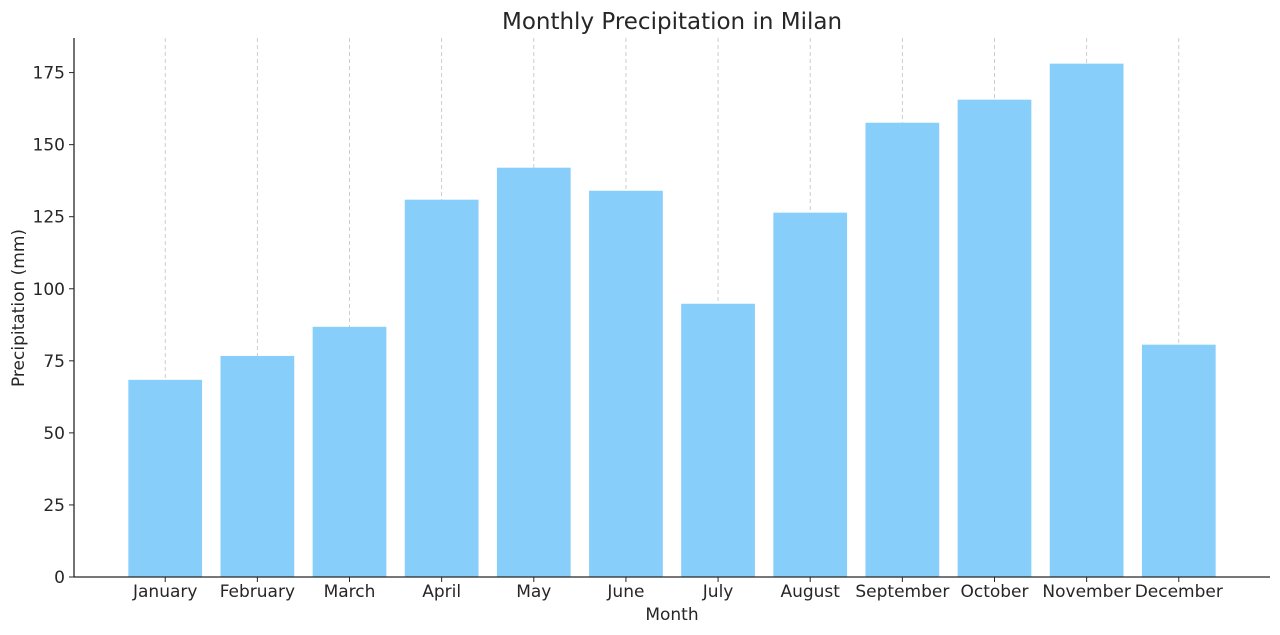  What do you see at coordinates (350, 592) in the screenshot?
I see `x-tick-label: March` at bounding box center [350, 592].